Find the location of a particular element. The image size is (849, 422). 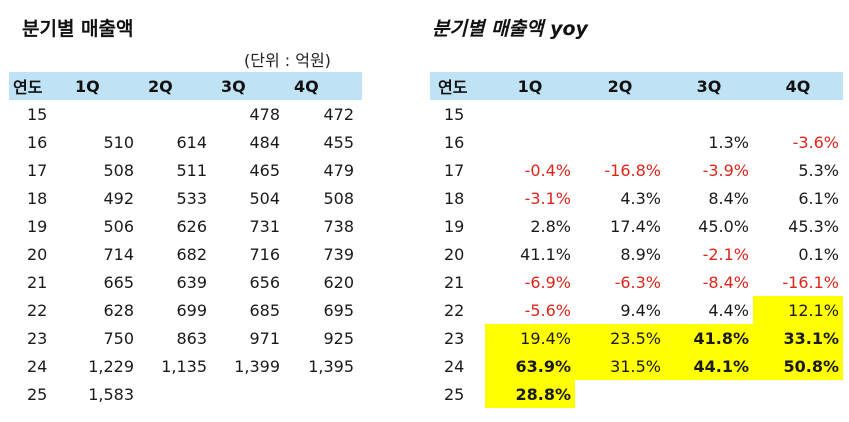

table-row: 24 1,229 1,135 1,399 1,395 is located at coordinates (185, 366).